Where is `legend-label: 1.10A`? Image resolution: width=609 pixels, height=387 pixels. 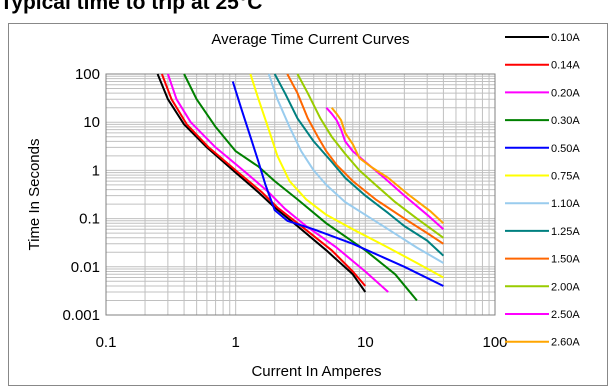 legend-label: 1.10A is located at coordinates (565, 204).